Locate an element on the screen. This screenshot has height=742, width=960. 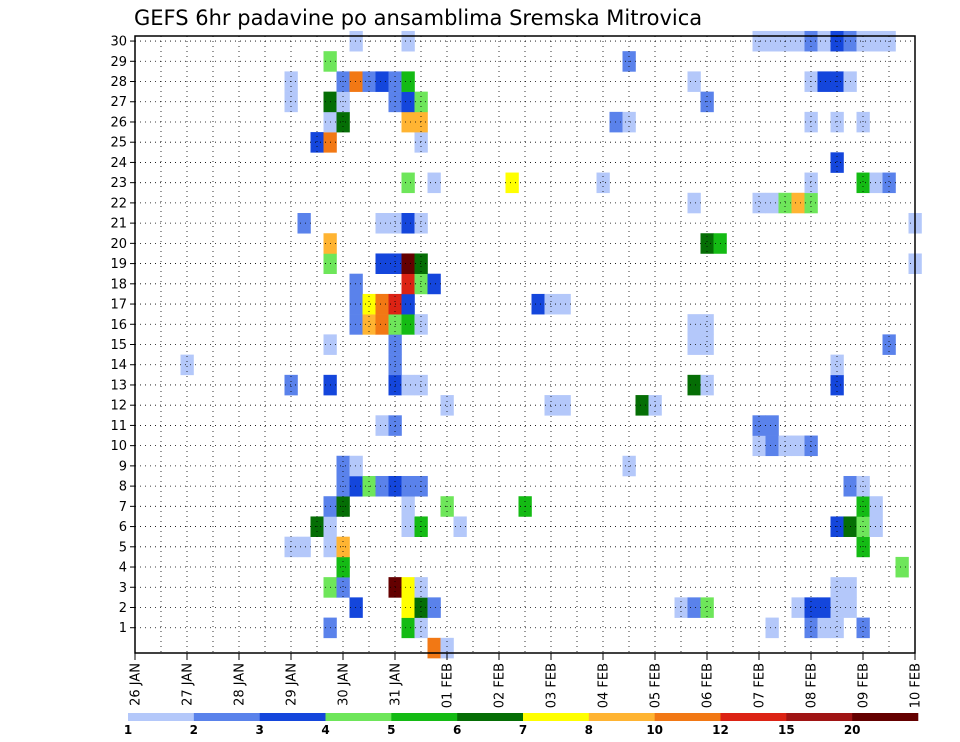
y-tick-label: 28 is located at coordinates (118, 82).